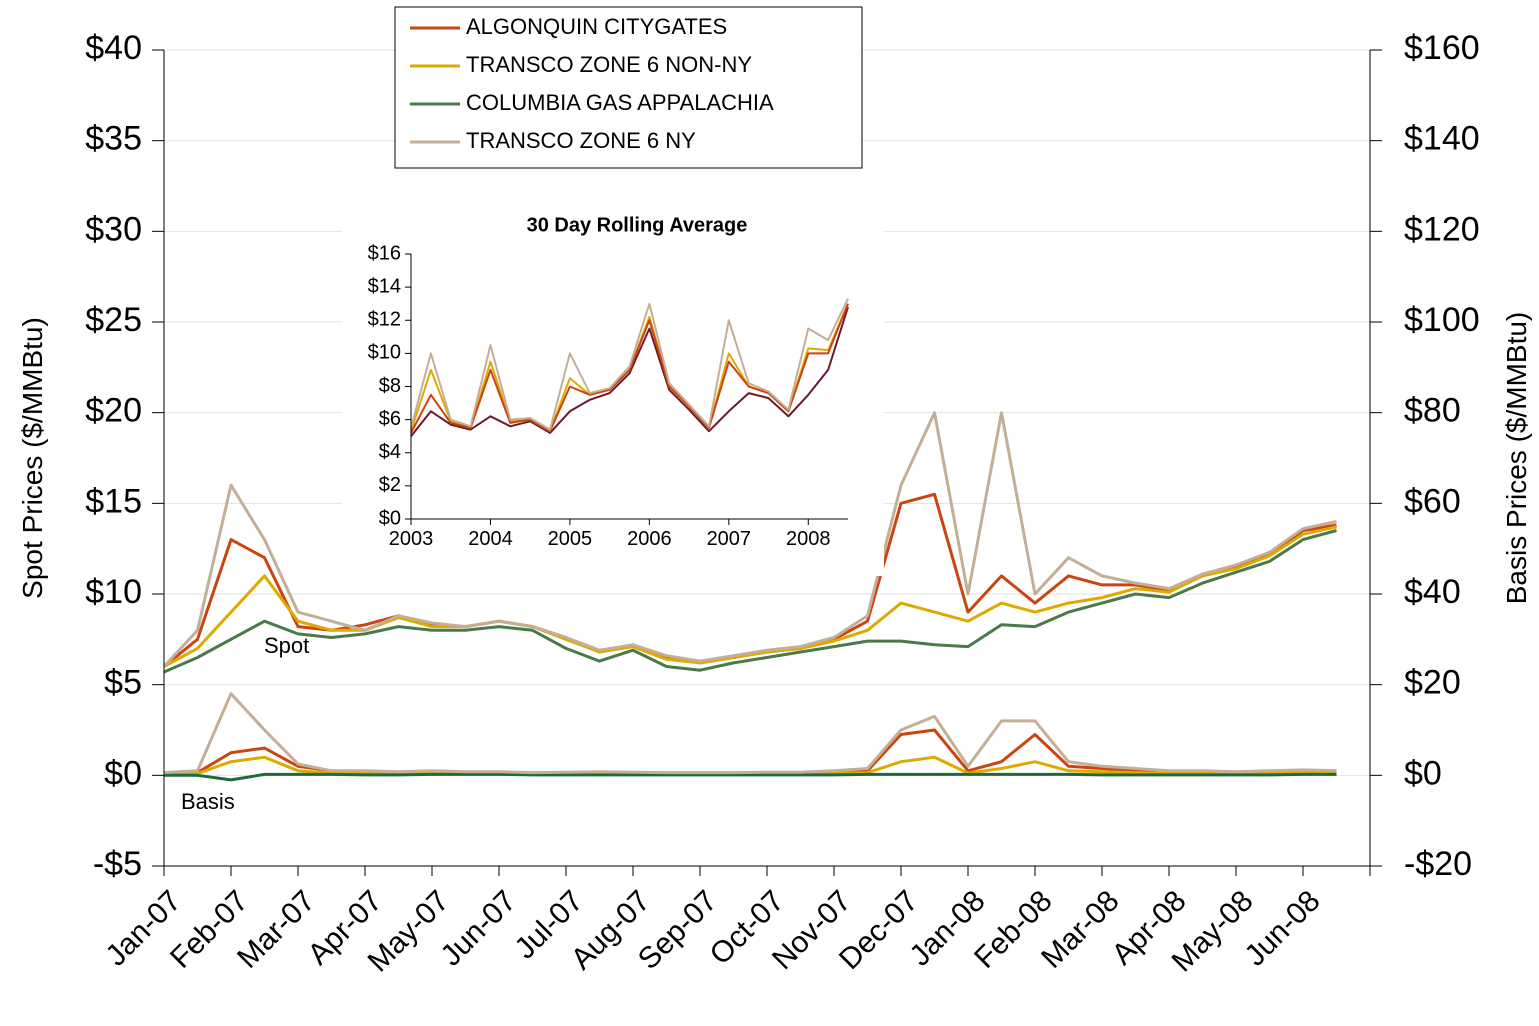  I want to click on y-tick-label: -$5, so click(117, 864).